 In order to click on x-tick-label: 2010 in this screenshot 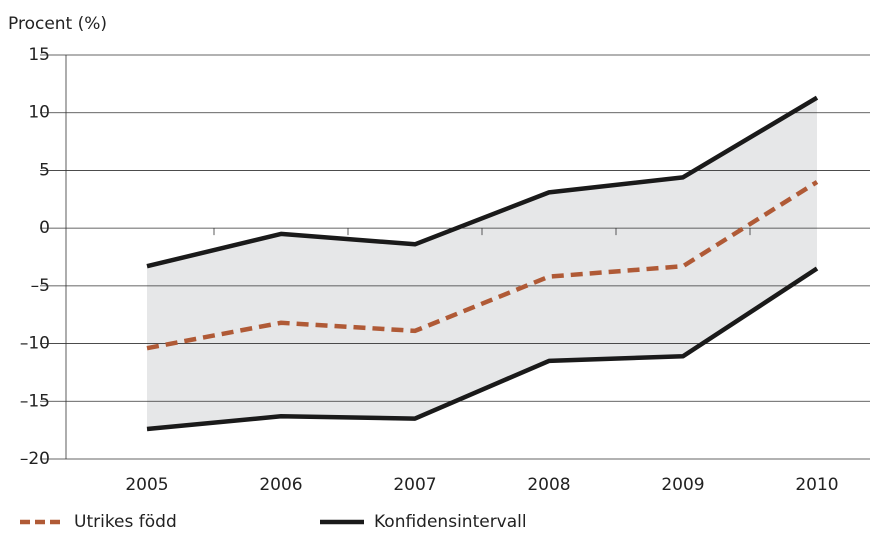, I will do `click(816, 485)`.